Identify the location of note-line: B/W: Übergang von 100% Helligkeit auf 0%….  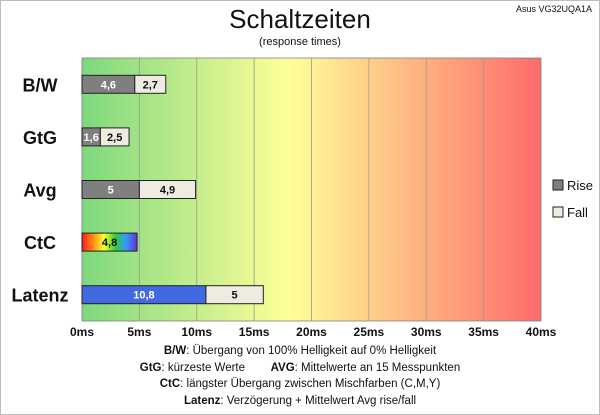
(300, 351).